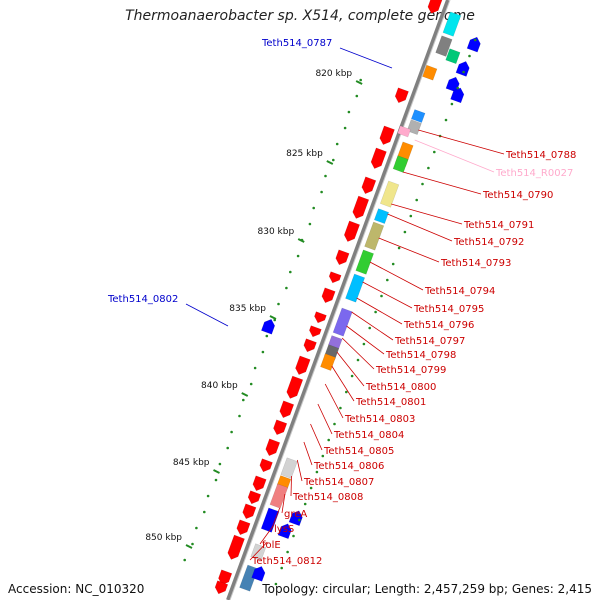 This screenshot has width=600, height=600. Describe the element at coordinates (404, 131) in the screenshot. I see `rna-feature` at that location.